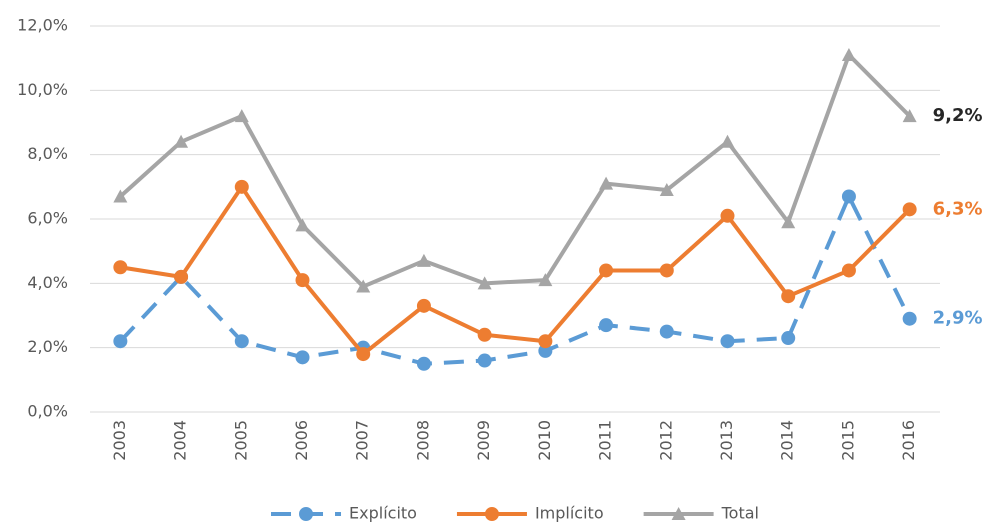  I want to click on y-tick-label: 6,0%, so click(47, 218).